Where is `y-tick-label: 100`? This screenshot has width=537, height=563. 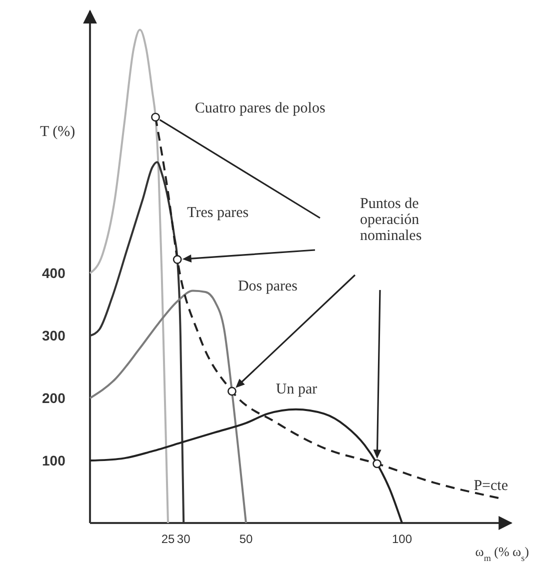
y-tick-label: 100 is located at coordinates (54, 460).